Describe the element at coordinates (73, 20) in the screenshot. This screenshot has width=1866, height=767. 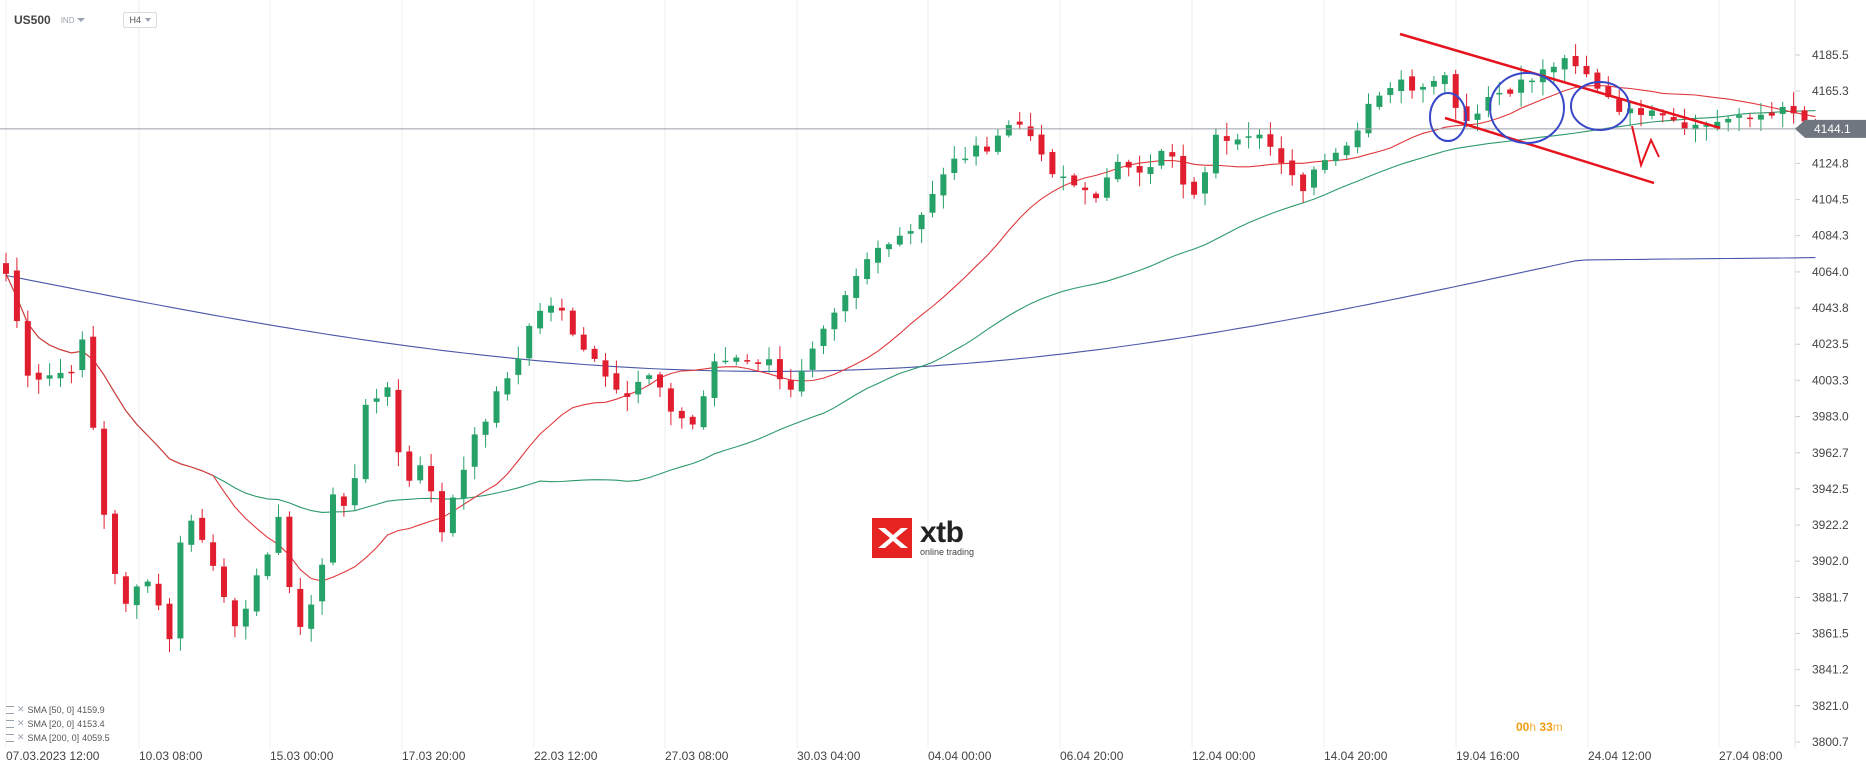
I see `symbol-type-dropdown: IND` at that location.